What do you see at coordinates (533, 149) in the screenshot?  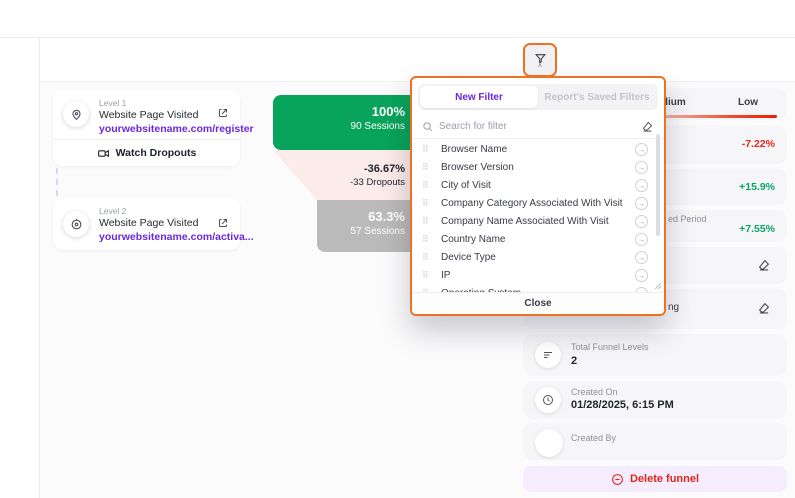 I see `filter-item: ⠿ Browser Name →` at bounding box center [533, 149].